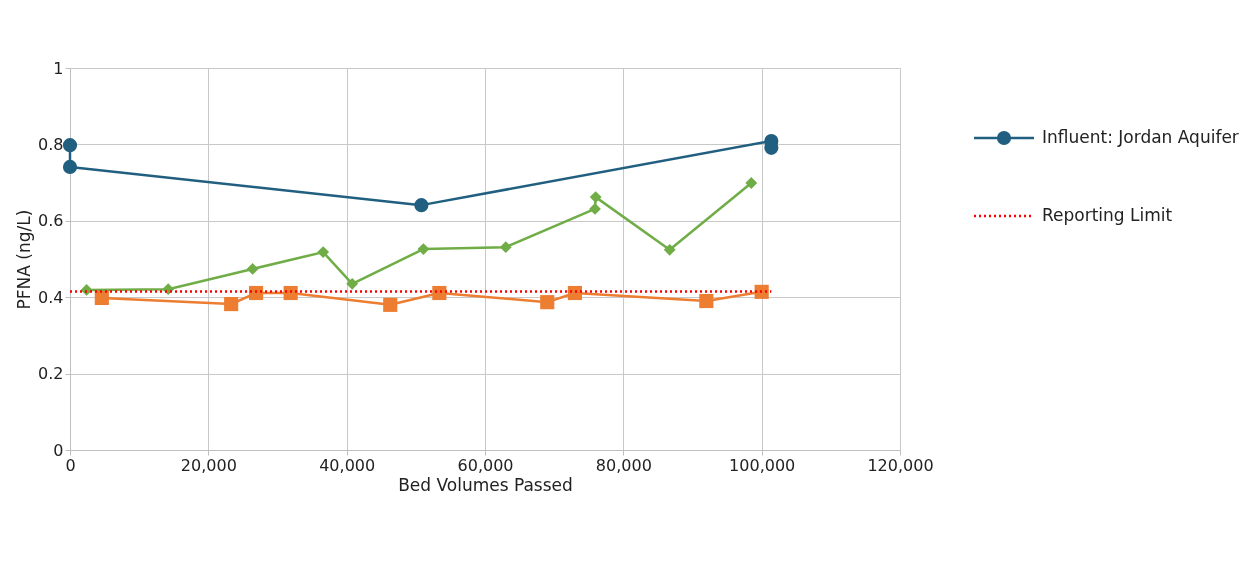 The height and width of the screenshot is (570, 1255). What do you see at coordinates (485, 484) in the screenshot?
I see `x-axis-title: Bed Volumes Passed` at bounding box center [485, 484].